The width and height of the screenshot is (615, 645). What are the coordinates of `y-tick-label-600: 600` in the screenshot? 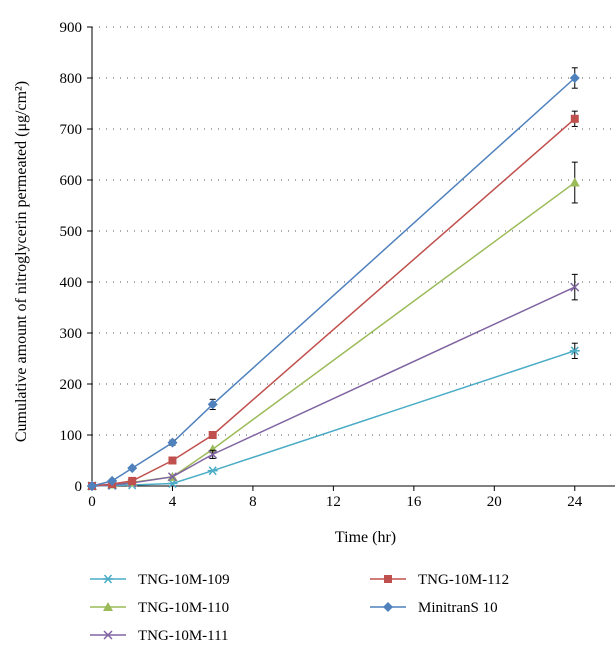 It's located at (71, 181).